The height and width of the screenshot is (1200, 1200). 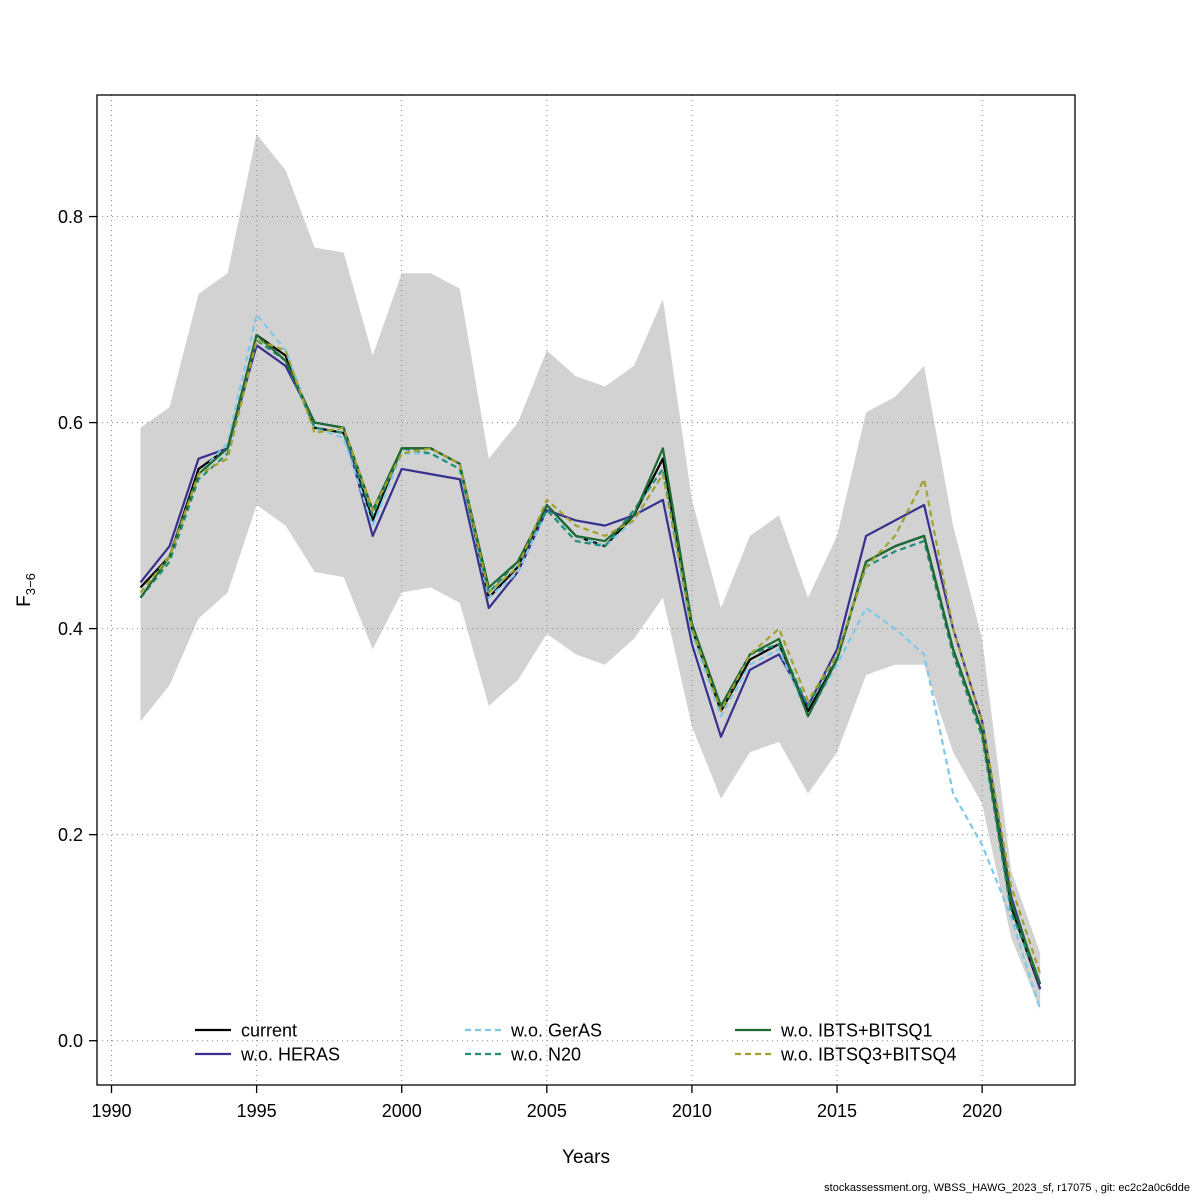 What do you see at coordinates (30, 584) in the screenshot?
I see `y-axis-label-sub: 3−6` at bounding box center [30, 584].